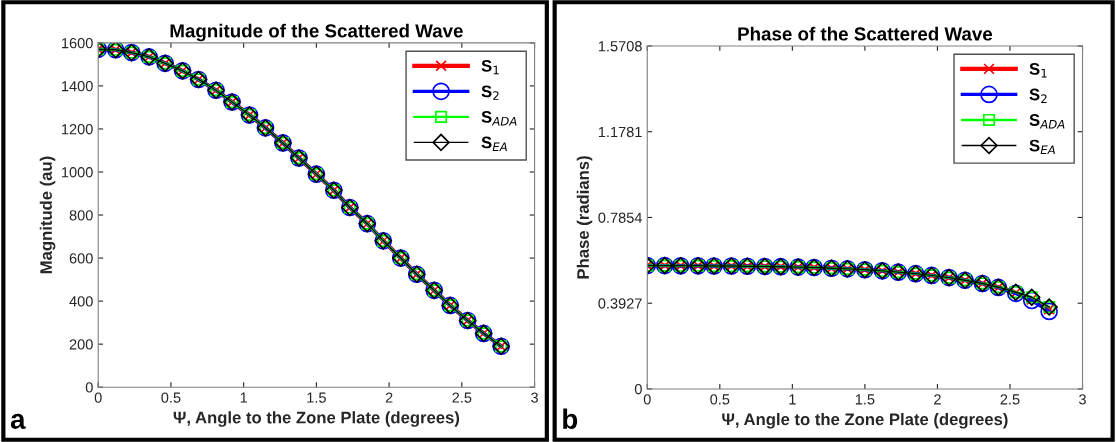  Describe the element at coordinates (81, 215) in the screenshot. I see `y-tick-label: 800` at that location.